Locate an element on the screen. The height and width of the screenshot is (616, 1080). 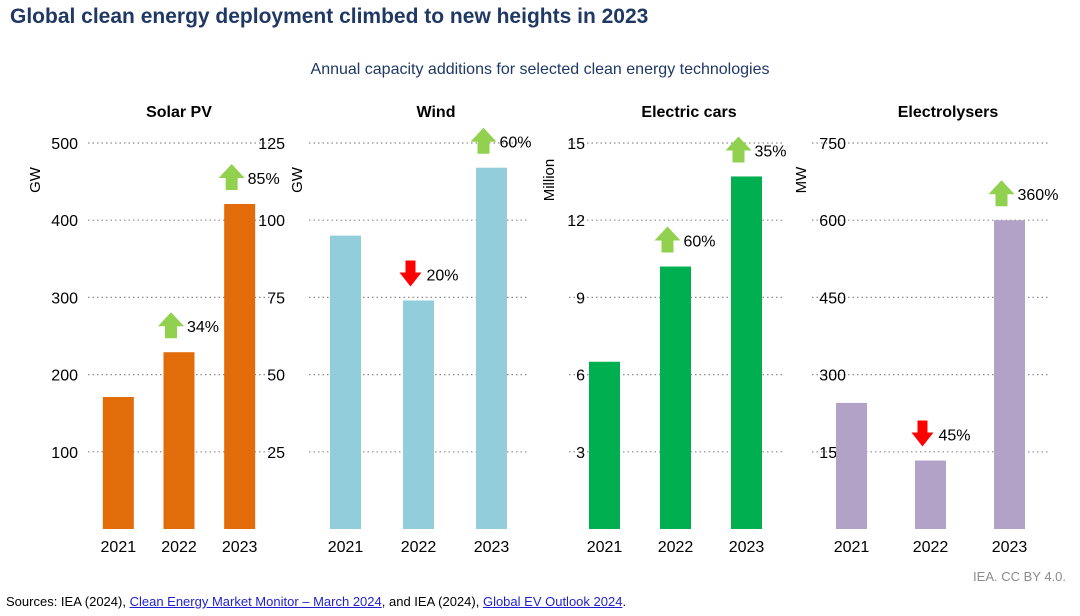
source-link-market-monitor: Clean Energy Market Monitor – March 2024 is located at coordinates (255, 601).